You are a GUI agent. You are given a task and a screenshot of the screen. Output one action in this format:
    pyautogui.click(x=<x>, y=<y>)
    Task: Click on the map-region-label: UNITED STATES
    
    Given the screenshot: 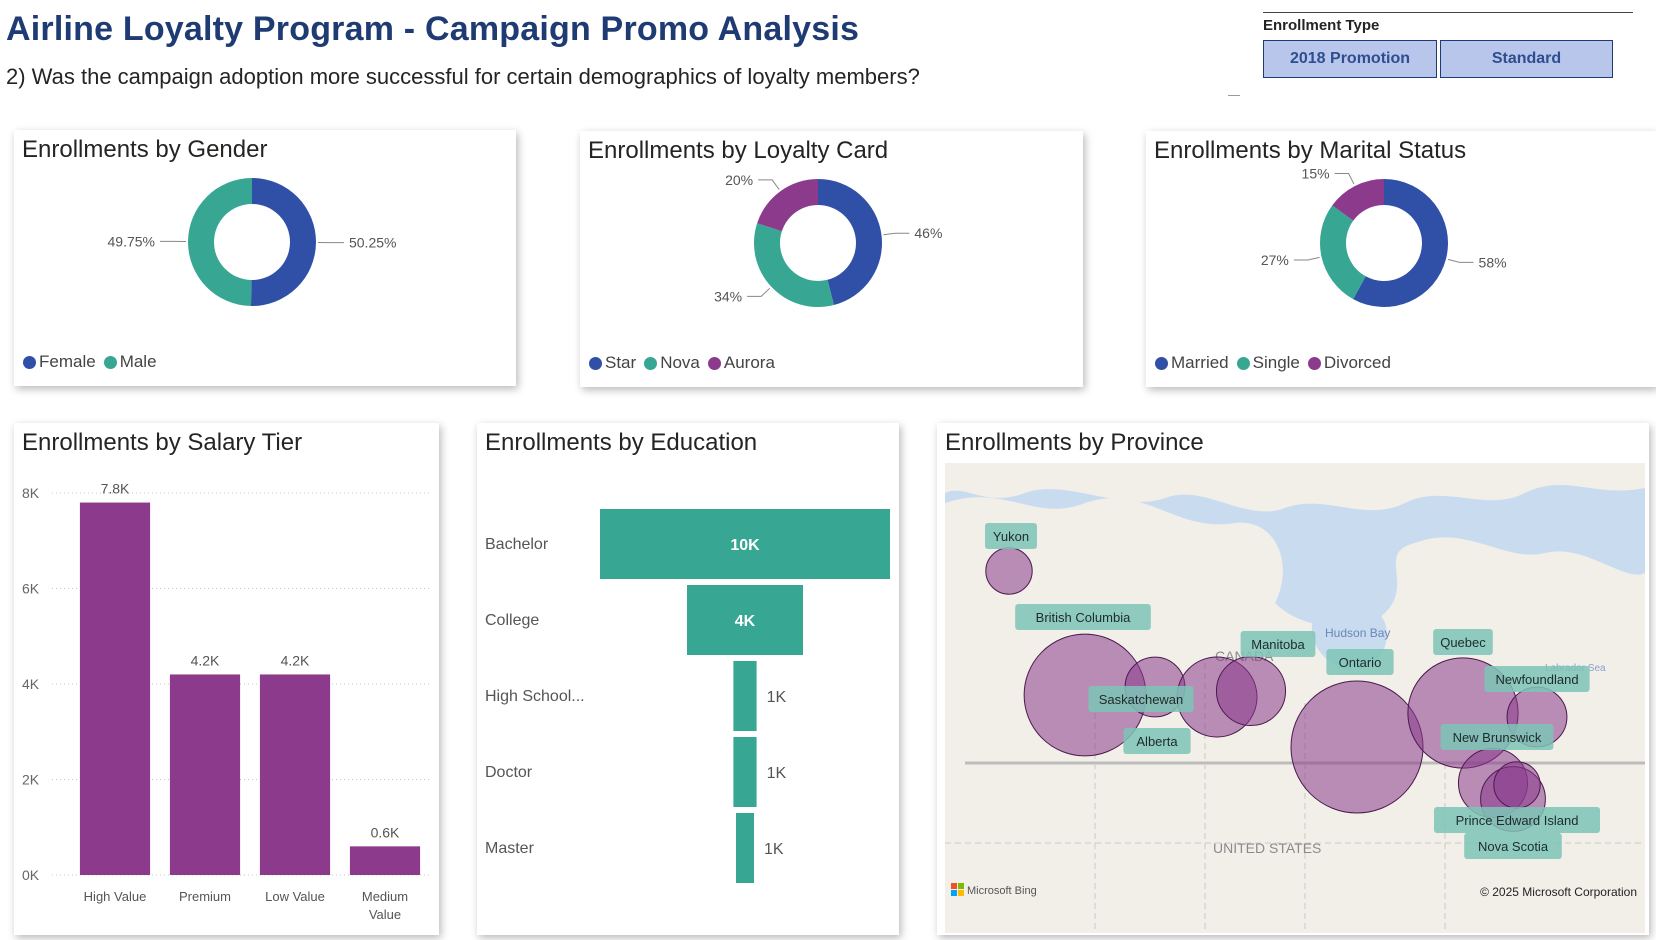 What is the action you would take?
    pyautogui.click(x=1267, y=848)
    